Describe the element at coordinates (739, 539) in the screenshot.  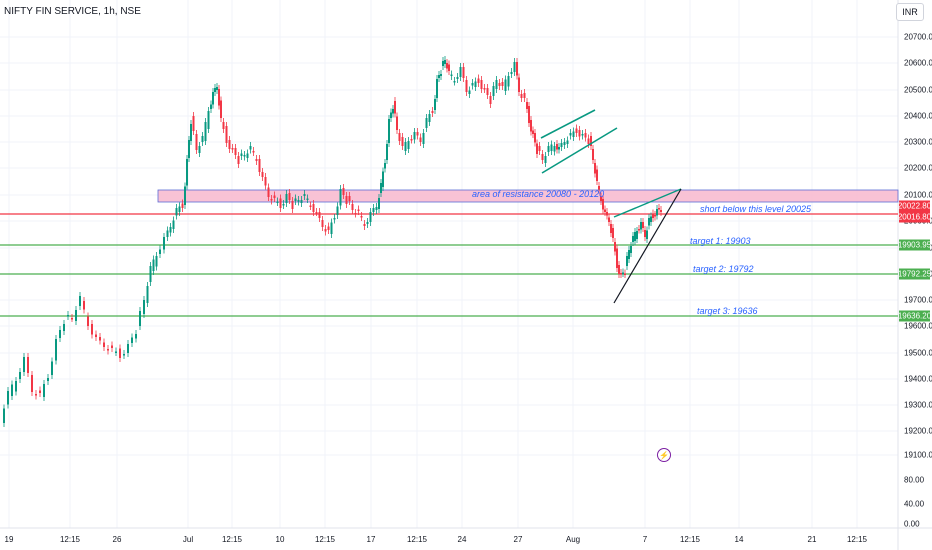
I see `time-tick: 14` at that location.